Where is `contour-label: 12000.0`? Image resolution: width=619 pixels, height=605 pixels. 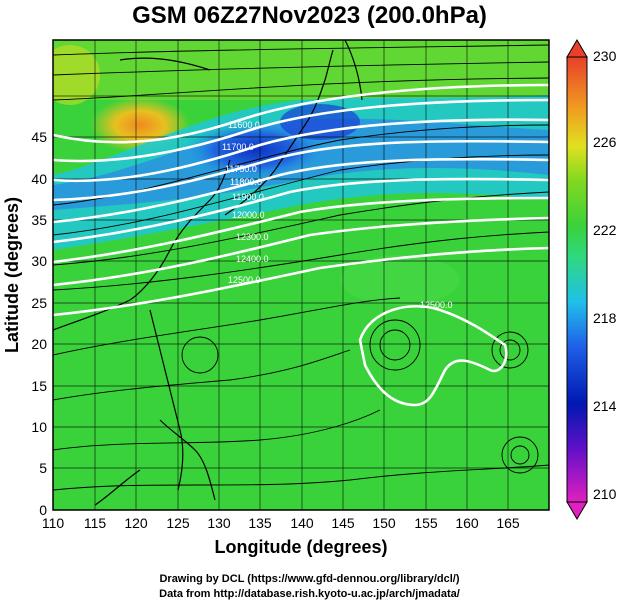
contour-label: 12000.0 is located at coordinates (248, 215).